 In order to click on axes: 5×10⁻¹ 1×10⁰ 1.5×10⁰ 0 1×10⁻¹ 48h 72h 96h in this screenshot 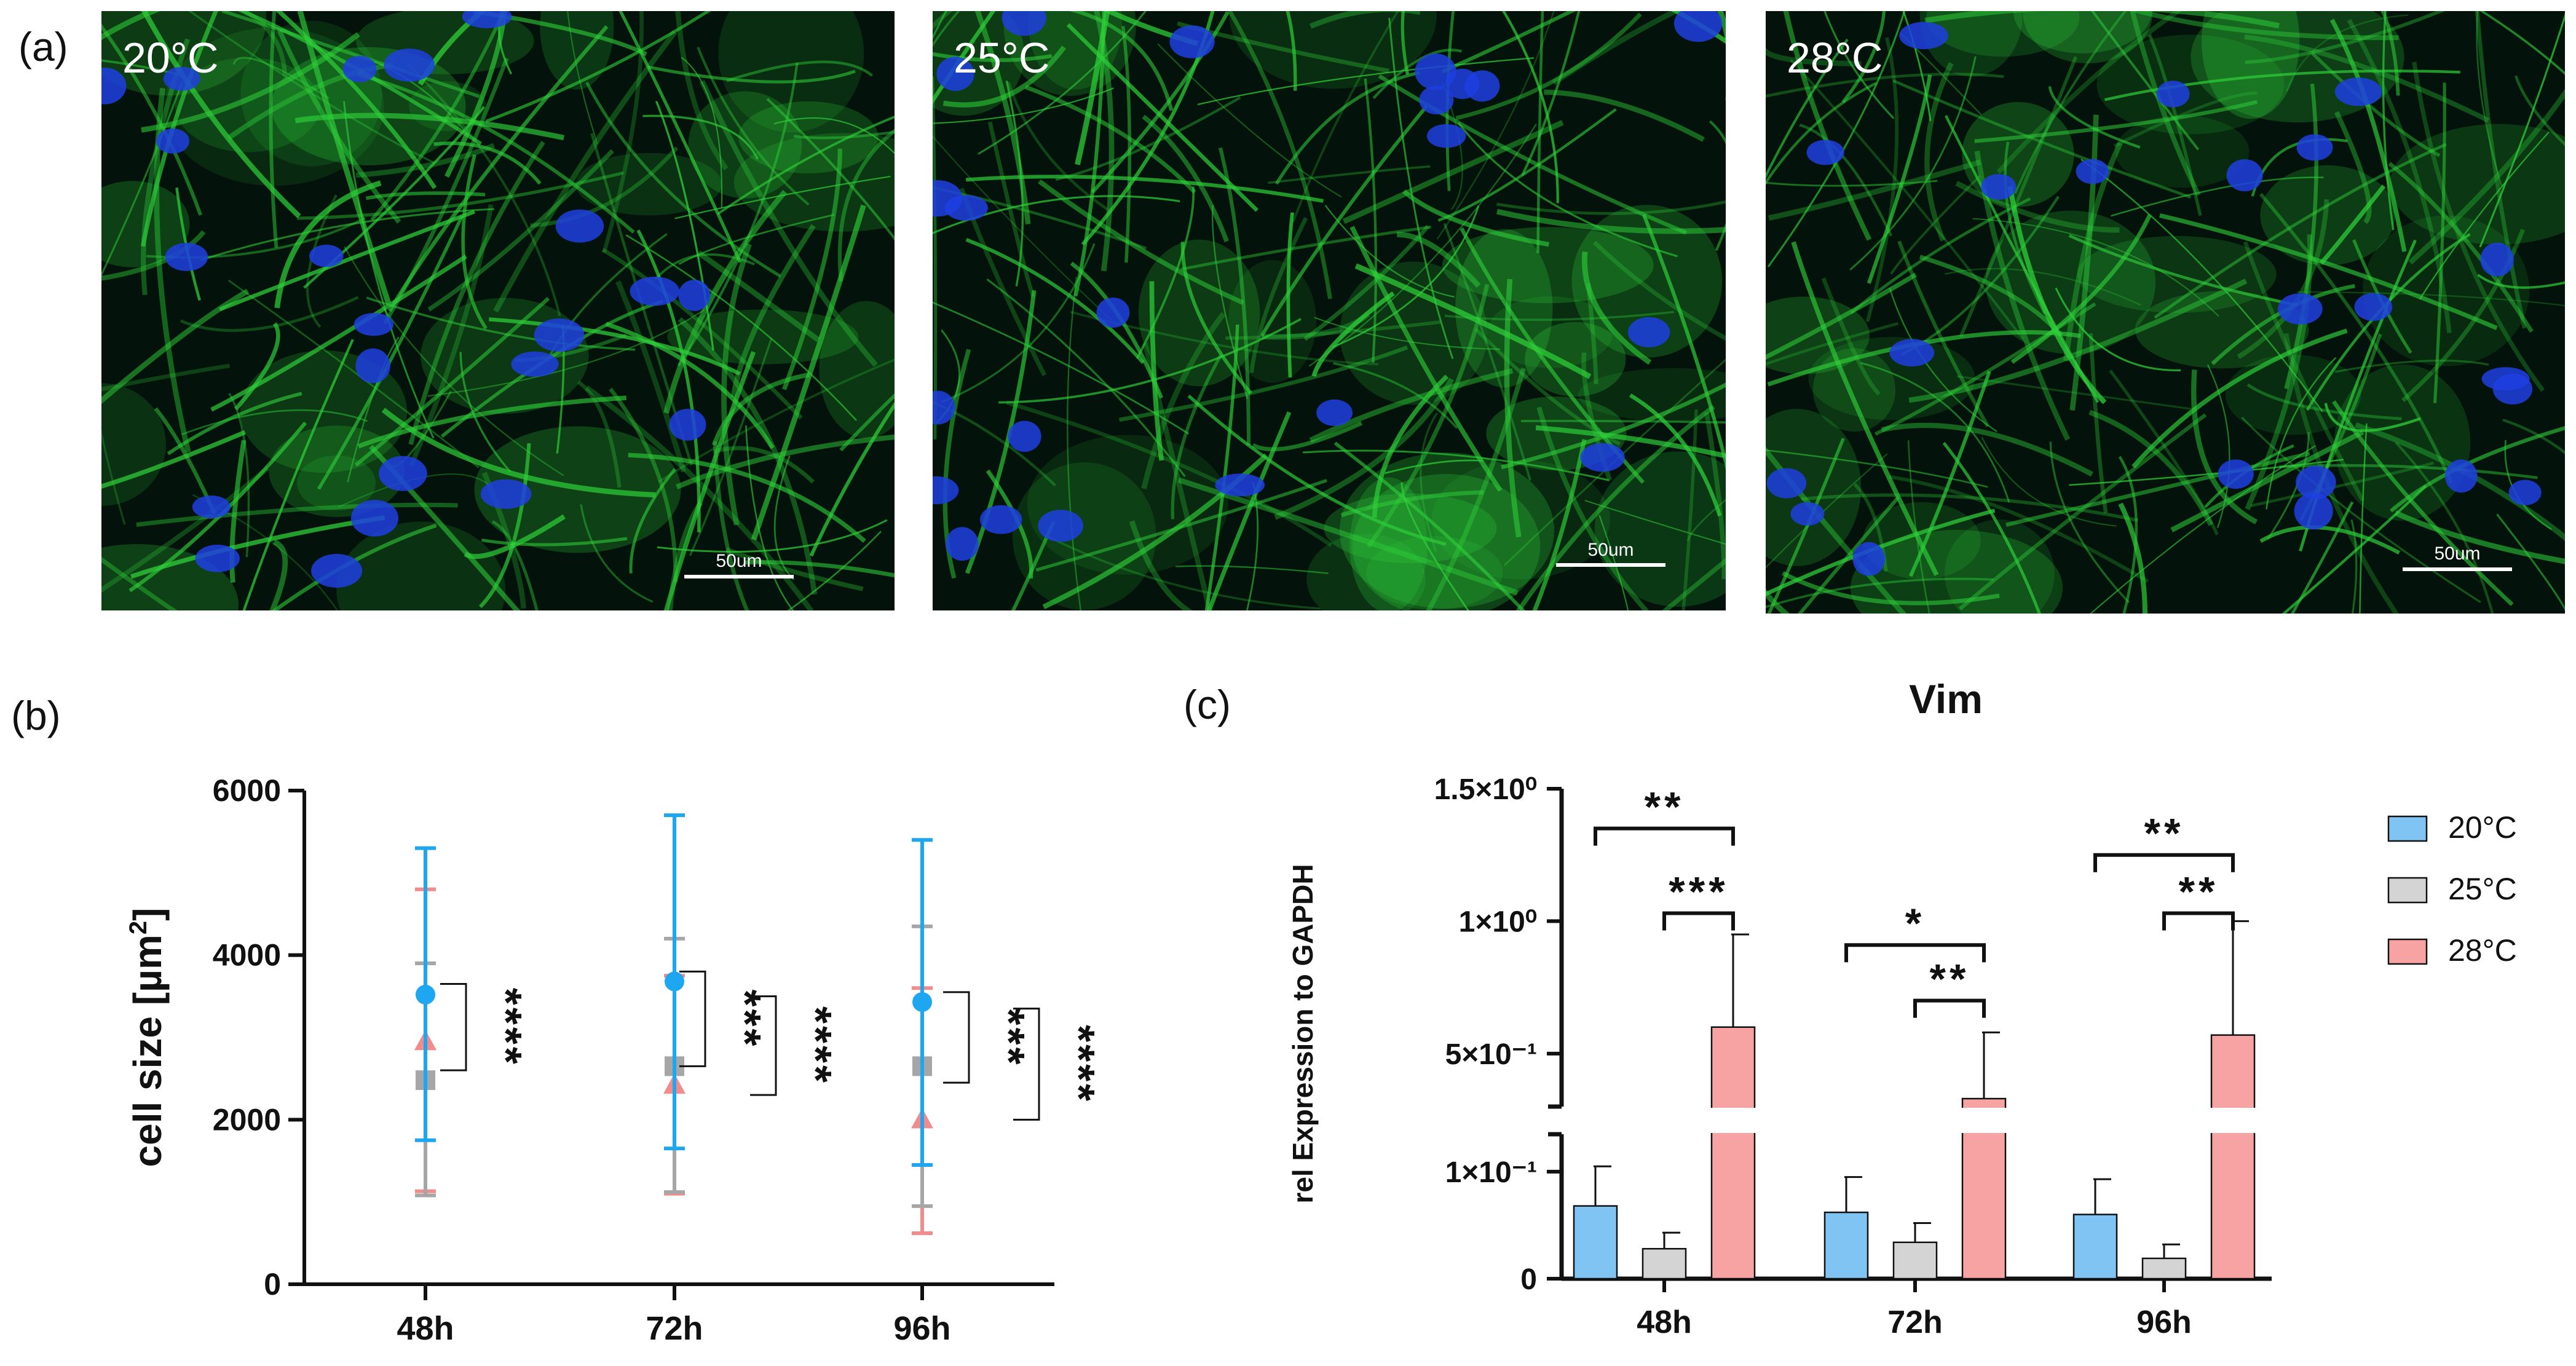, I will do `click(1853, 1056)`.